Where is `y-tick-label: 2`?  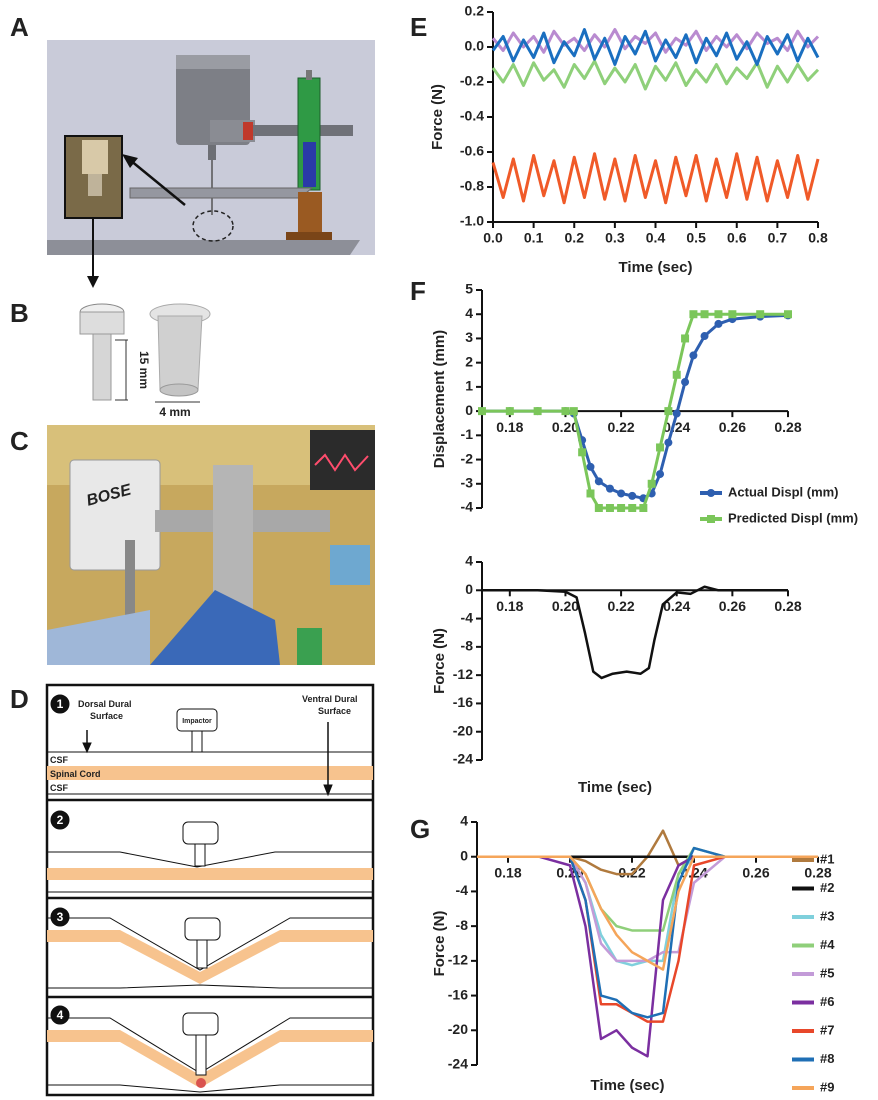
y-tick-label: 2 is located at coordinates (469, 361).